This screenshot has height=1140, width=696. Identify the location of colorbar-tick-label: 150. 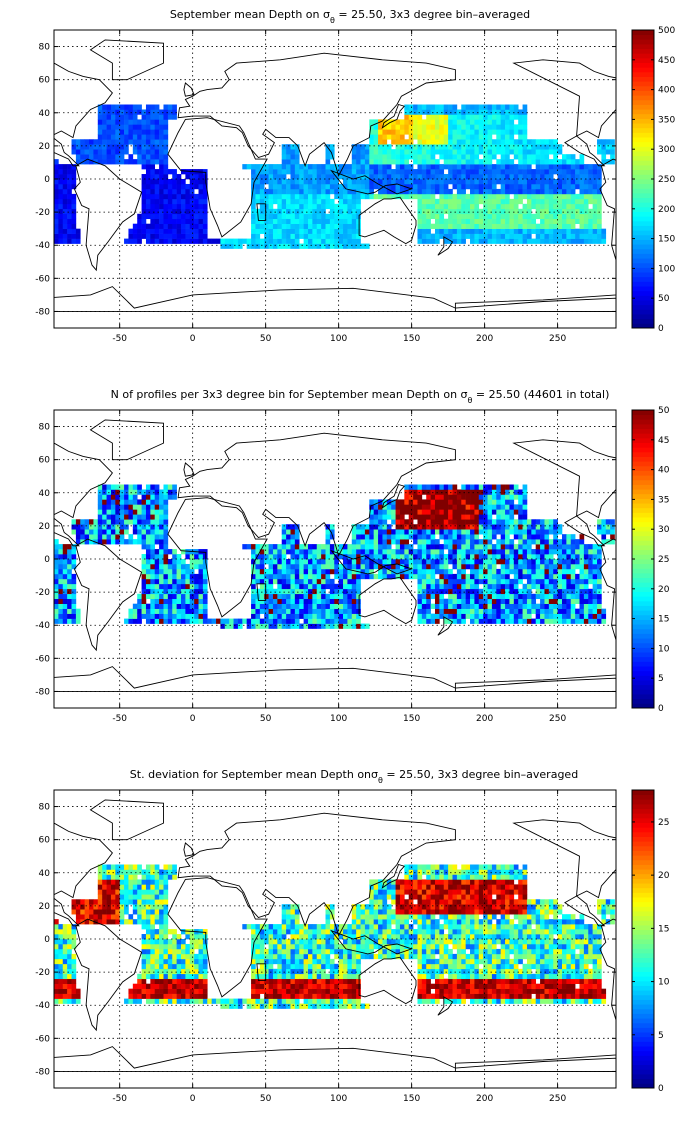
(666, 240).